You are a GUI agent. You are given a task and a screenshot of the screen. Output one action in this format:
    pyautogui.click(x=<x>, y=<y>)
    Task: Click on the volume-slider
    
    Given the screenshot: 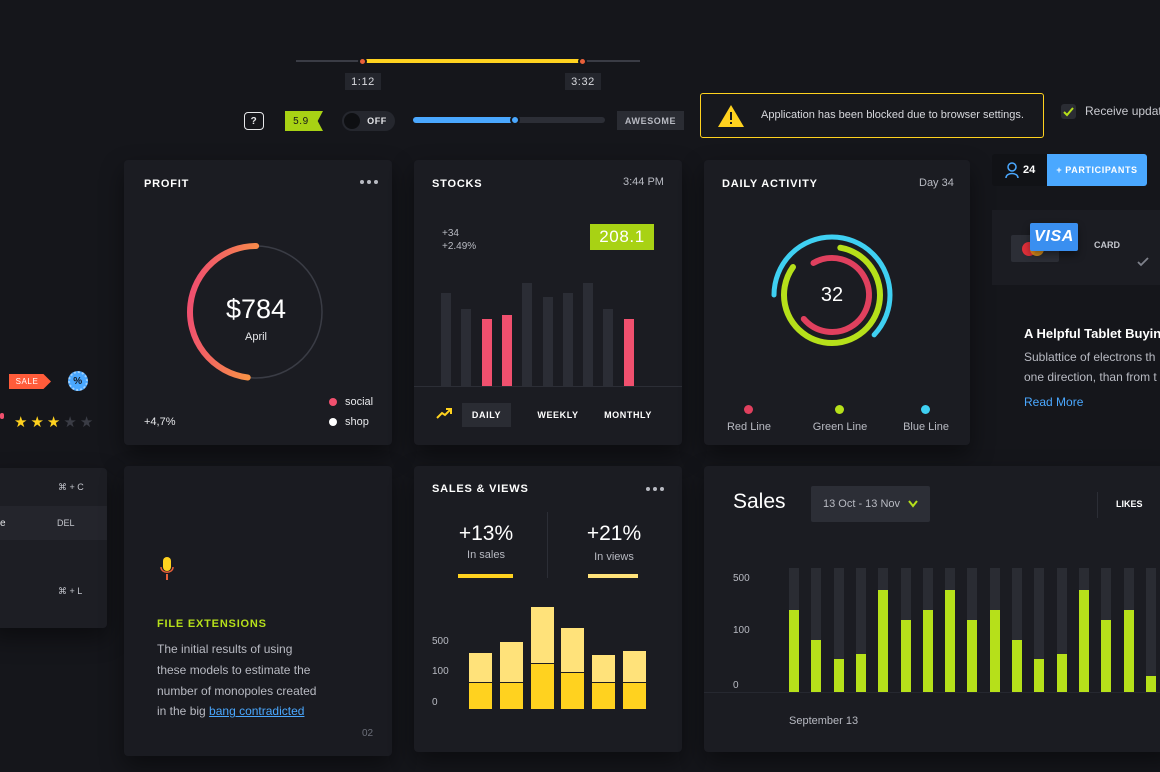 What is the action you would take?
    pyautogui.click(x=509, y=120)
    